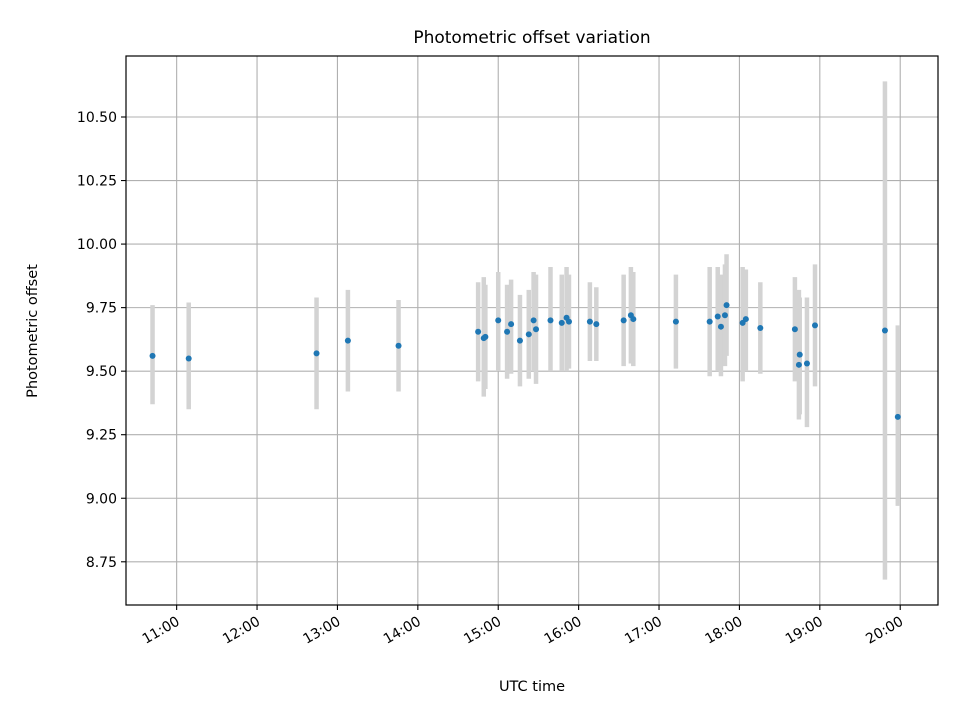  I want to click on y-tick-label: 9.25, so click(101, 436).